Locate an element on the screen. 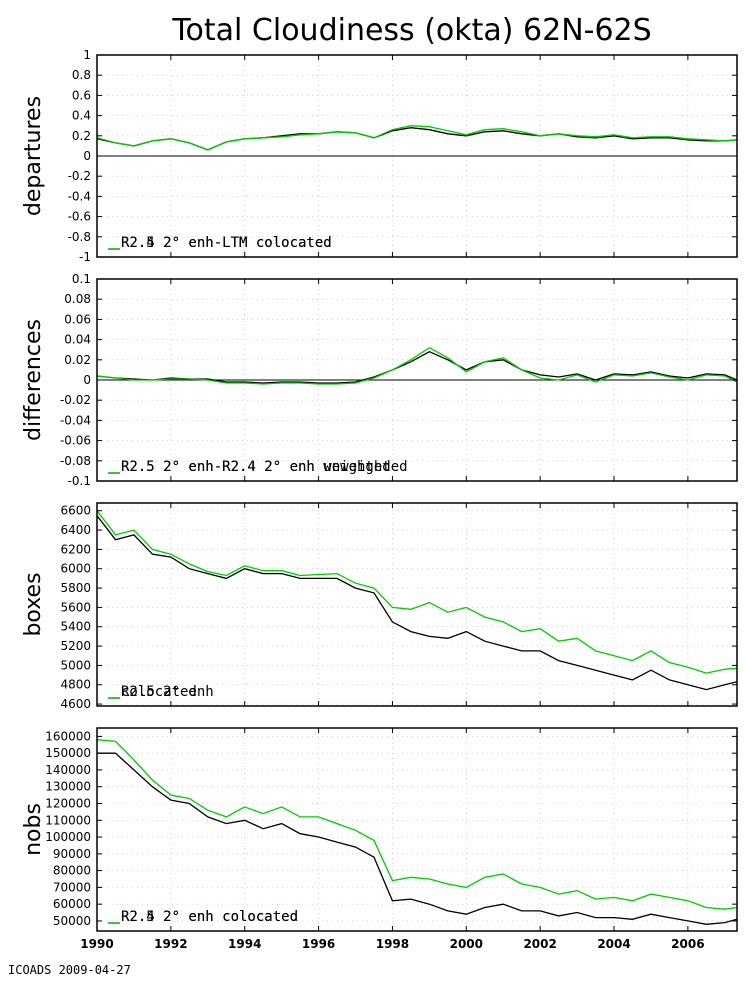 The image size is (745, 988). x-tick-label: 1996 is located at coordinates (318, 944).